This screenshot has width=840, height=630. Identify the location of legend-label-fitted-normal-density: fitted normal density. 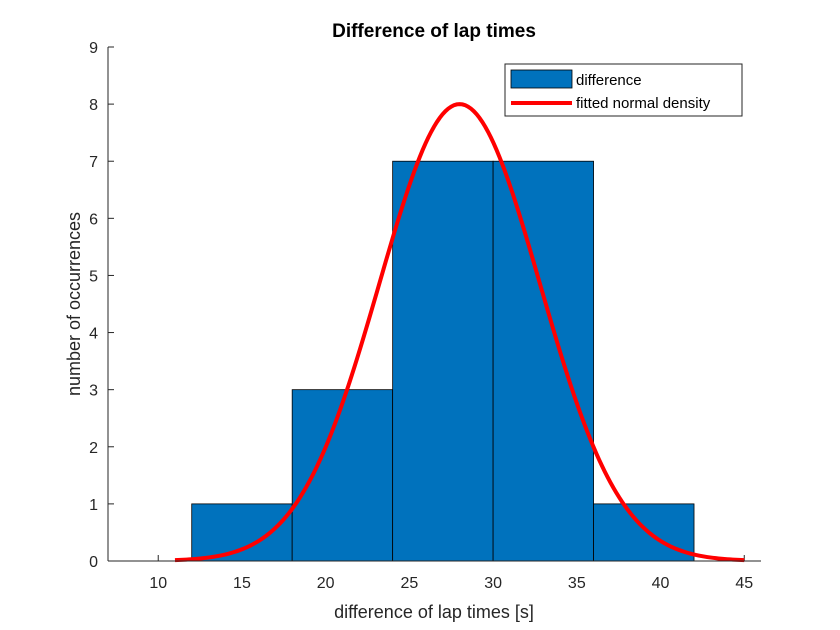
(643, 103).